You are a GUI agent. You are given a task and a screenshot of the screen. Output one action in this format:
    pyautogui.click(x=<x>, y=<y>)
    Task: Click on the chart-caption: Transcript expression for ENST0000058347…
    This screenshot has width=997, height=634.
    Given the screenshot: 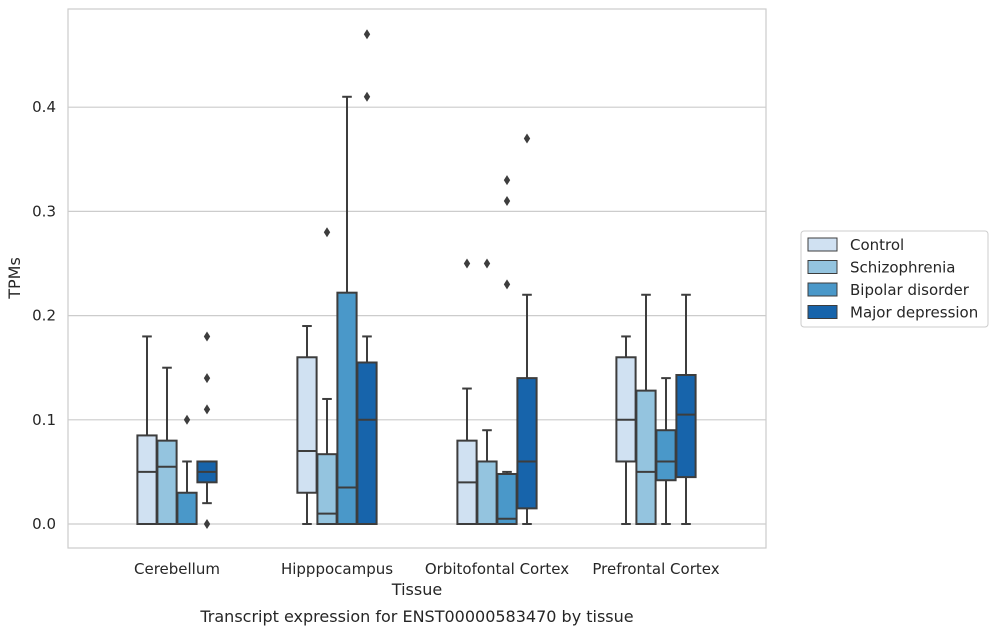 What is the action you would take?
    pyautogui.click(x=416, y=616)
    